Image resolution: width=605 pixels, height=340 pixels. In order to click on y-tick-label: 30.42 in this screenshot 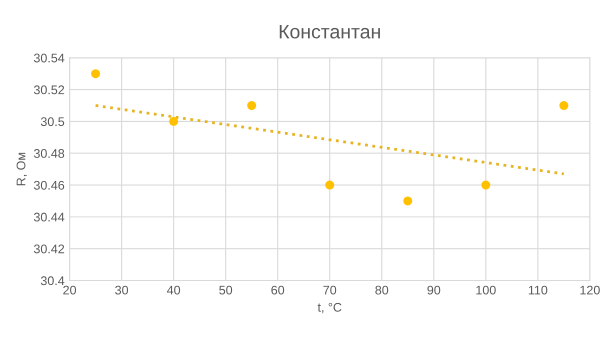, I will do `click(49, 249)`.